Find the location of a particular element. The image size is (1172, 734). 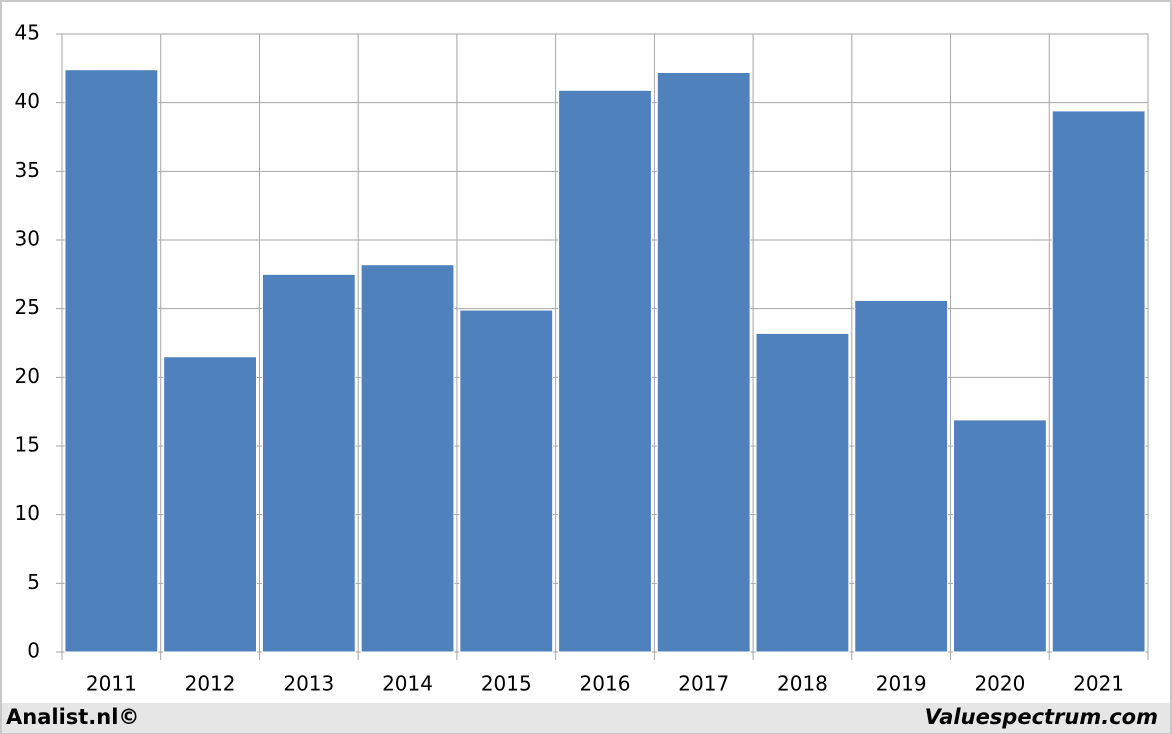

x-tick-label: 2016 is located at coordinates (605, 684).